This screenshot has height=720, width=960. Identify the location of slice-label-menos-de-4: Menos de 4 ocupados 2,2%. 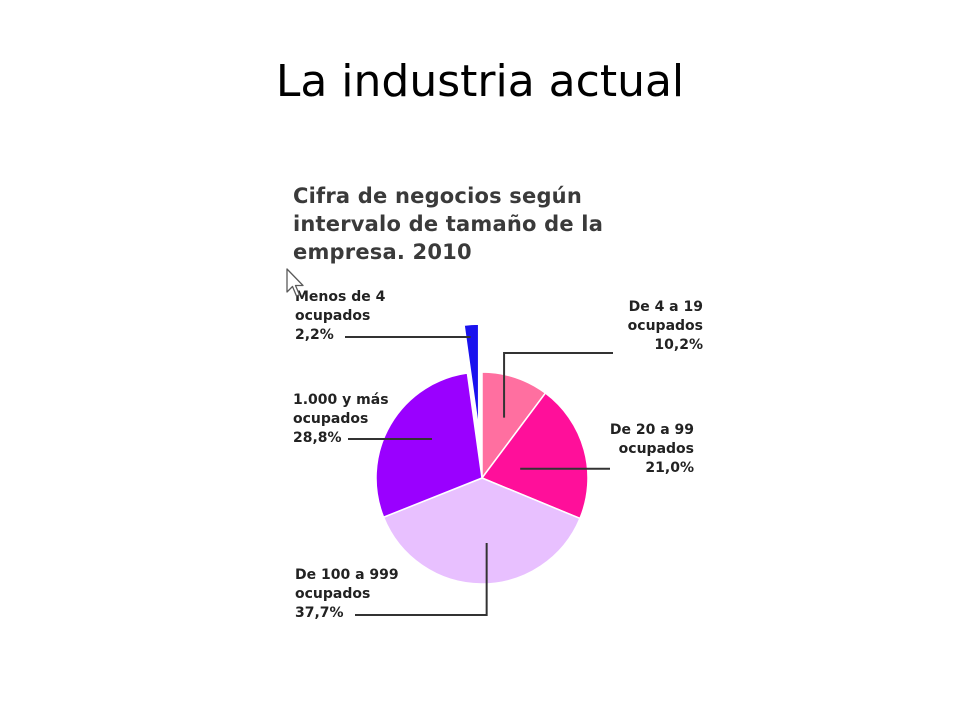
(340, 316).